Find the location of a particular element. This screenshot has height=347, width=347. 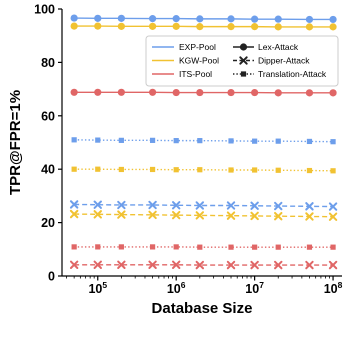

x-tick-label: 10⁶ is located at coordinates (176, 288).